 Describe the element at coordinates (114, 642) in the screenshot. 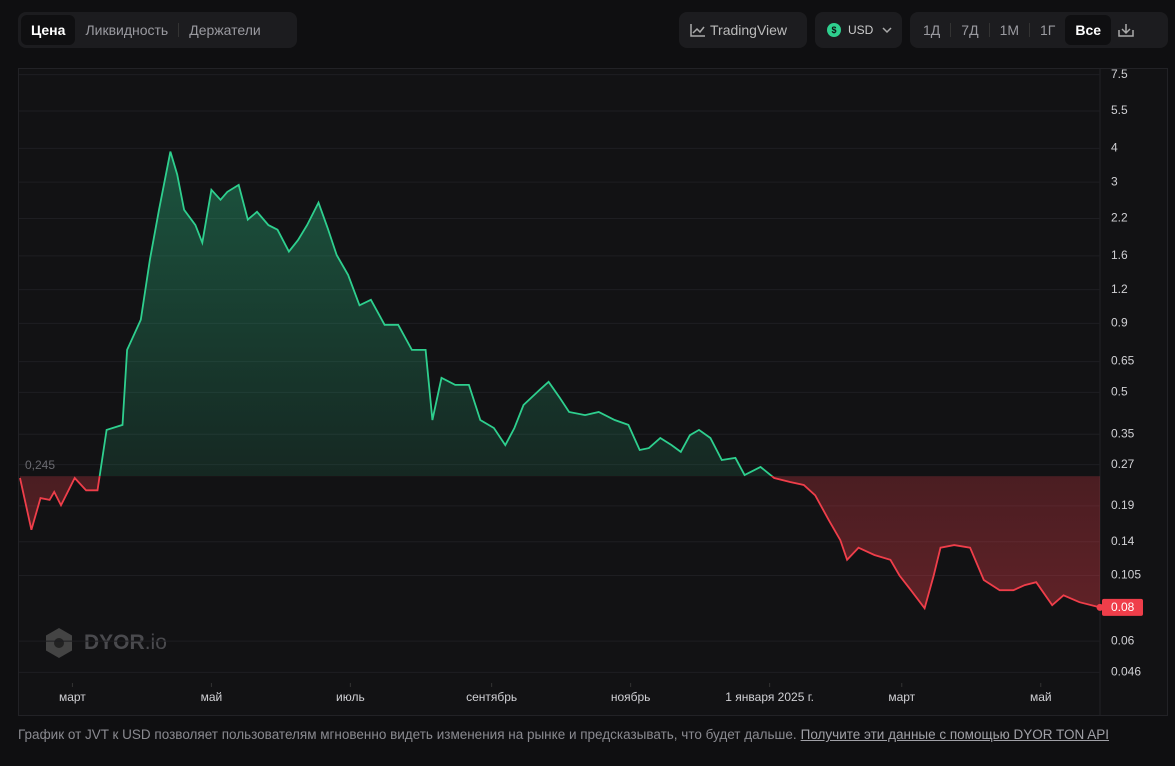

I see `brand-text: DYOR` at that location.